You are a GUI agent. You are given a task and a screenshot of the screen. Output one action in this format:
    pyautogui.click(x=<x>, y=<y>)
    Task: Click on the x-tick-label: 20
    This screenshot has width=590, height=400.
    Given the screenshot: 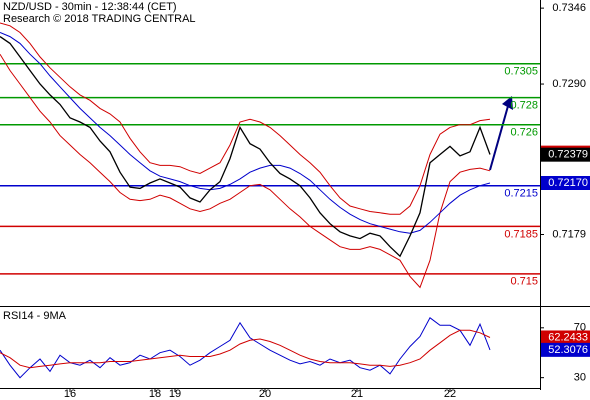 What is the action you would take?
    pyautogui.click(x=265, y=394)
    